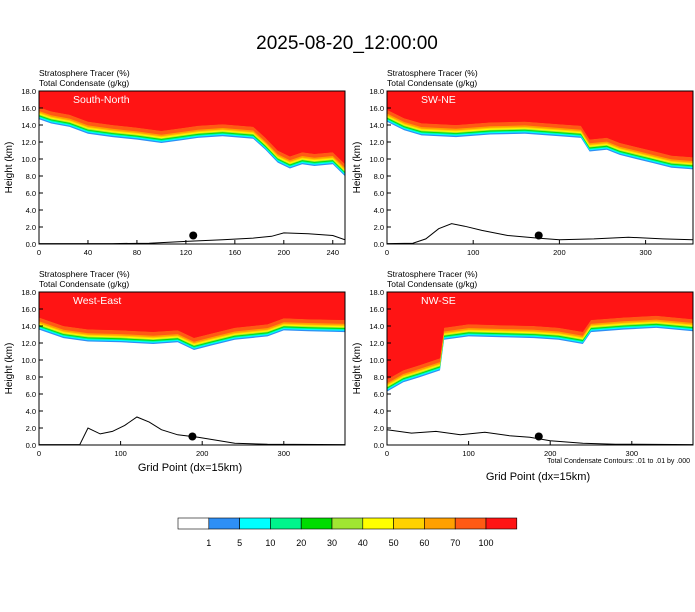 This screenshot has width=695, height=612. What do you see at coordinates (363, 543) in the screenshot?
I see `colorbar-label: 40` at bounding box center [363, 543].